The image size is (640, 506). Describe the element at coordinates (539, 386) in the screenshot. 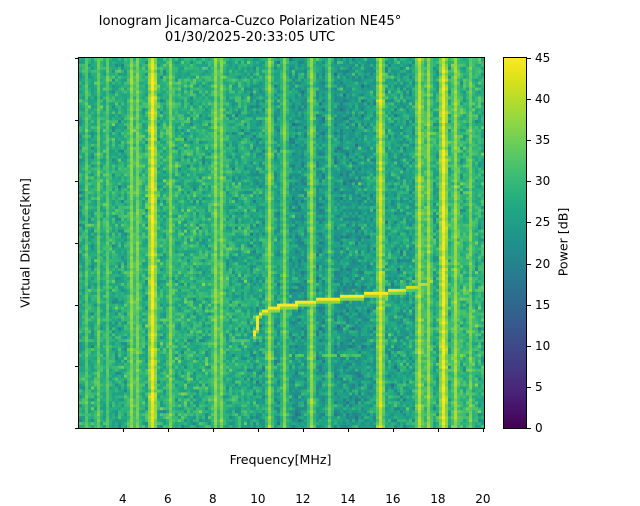

I see `colorbar-tick-label: 5` at that location.